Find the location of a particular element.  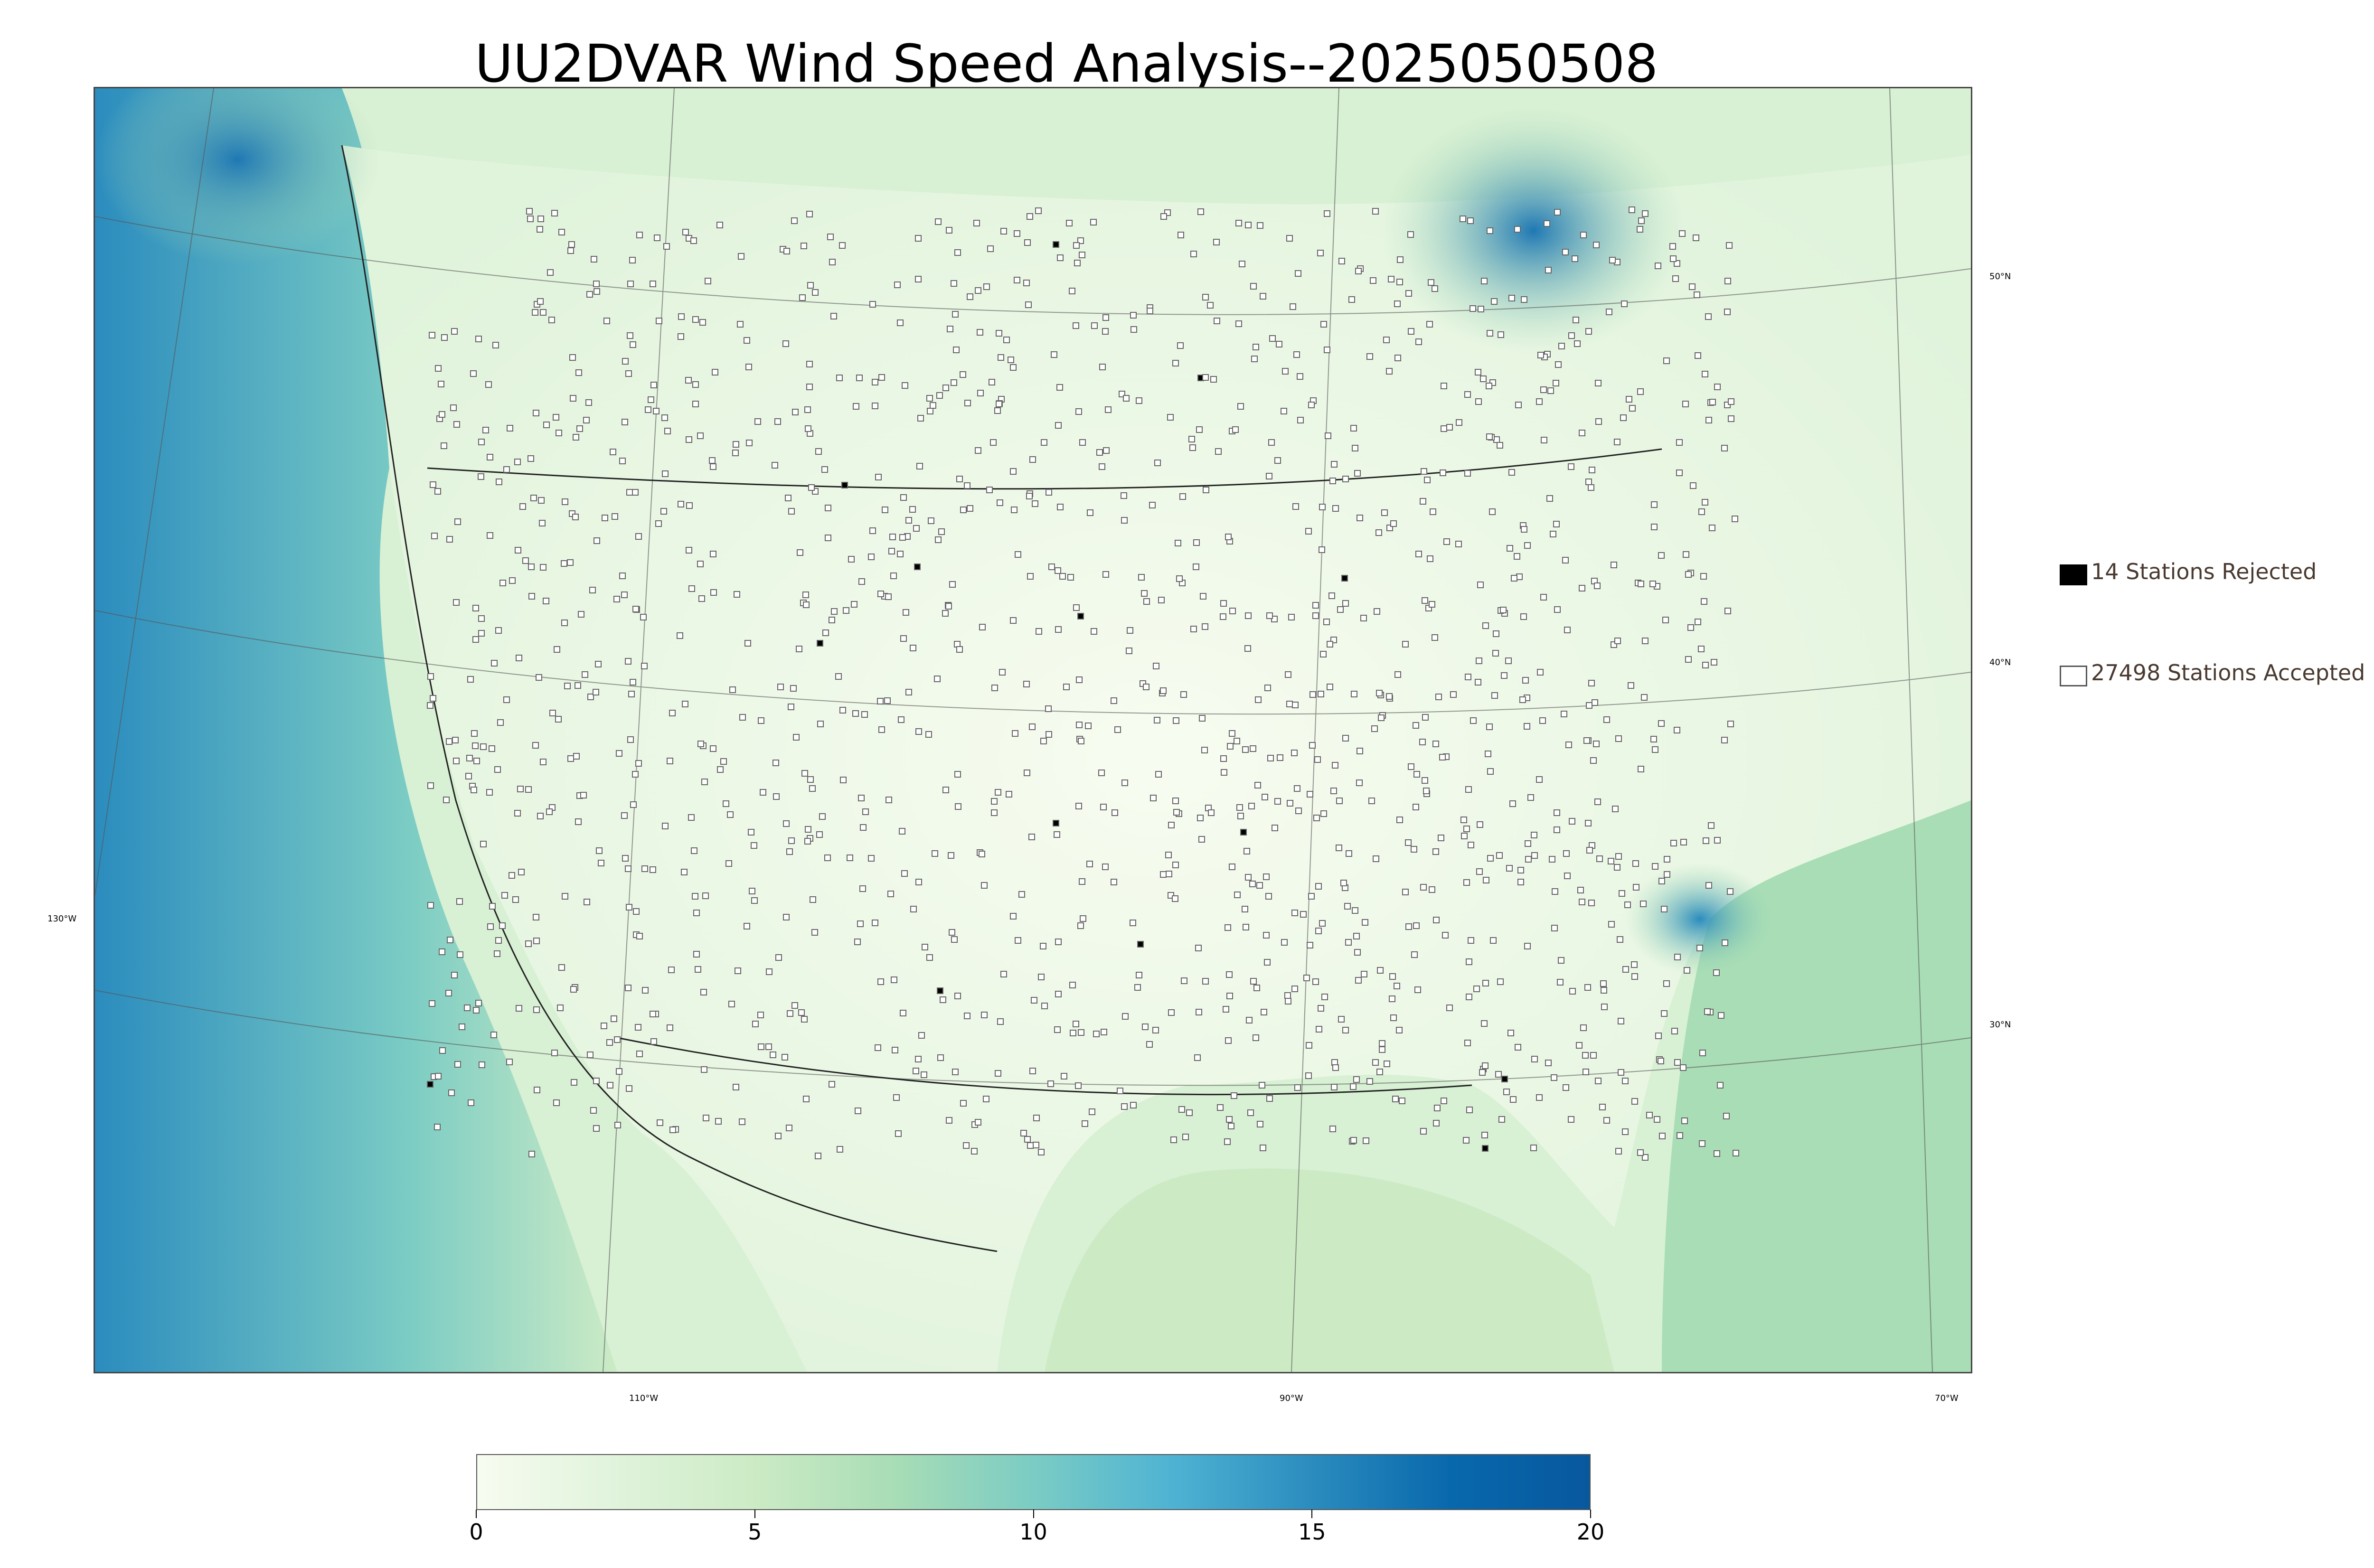

legend-accepted-label: 27498 Stations Accepted is located at coordinates (2228, 673).